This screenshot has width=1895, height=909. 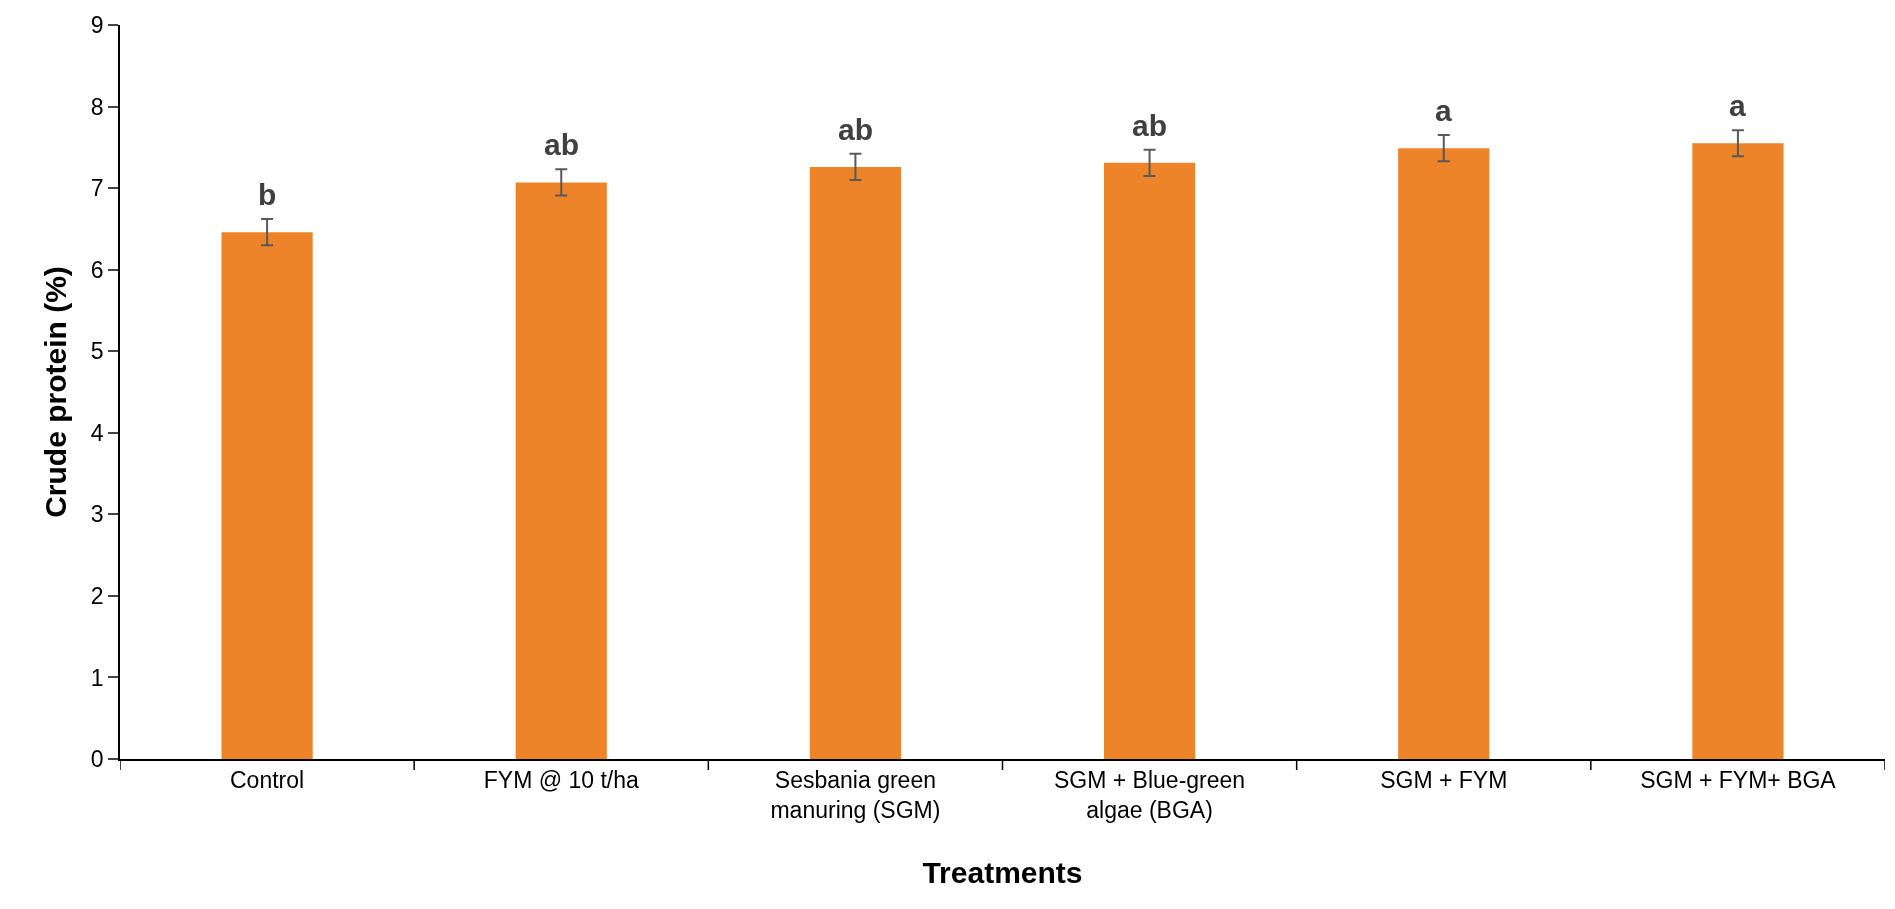 What do you see at coordinates (1150, 795) in the screenshot?
I see `x-tick-label: SGM + Blue-green algae (BGA)` at bounding box center [1150, 795].